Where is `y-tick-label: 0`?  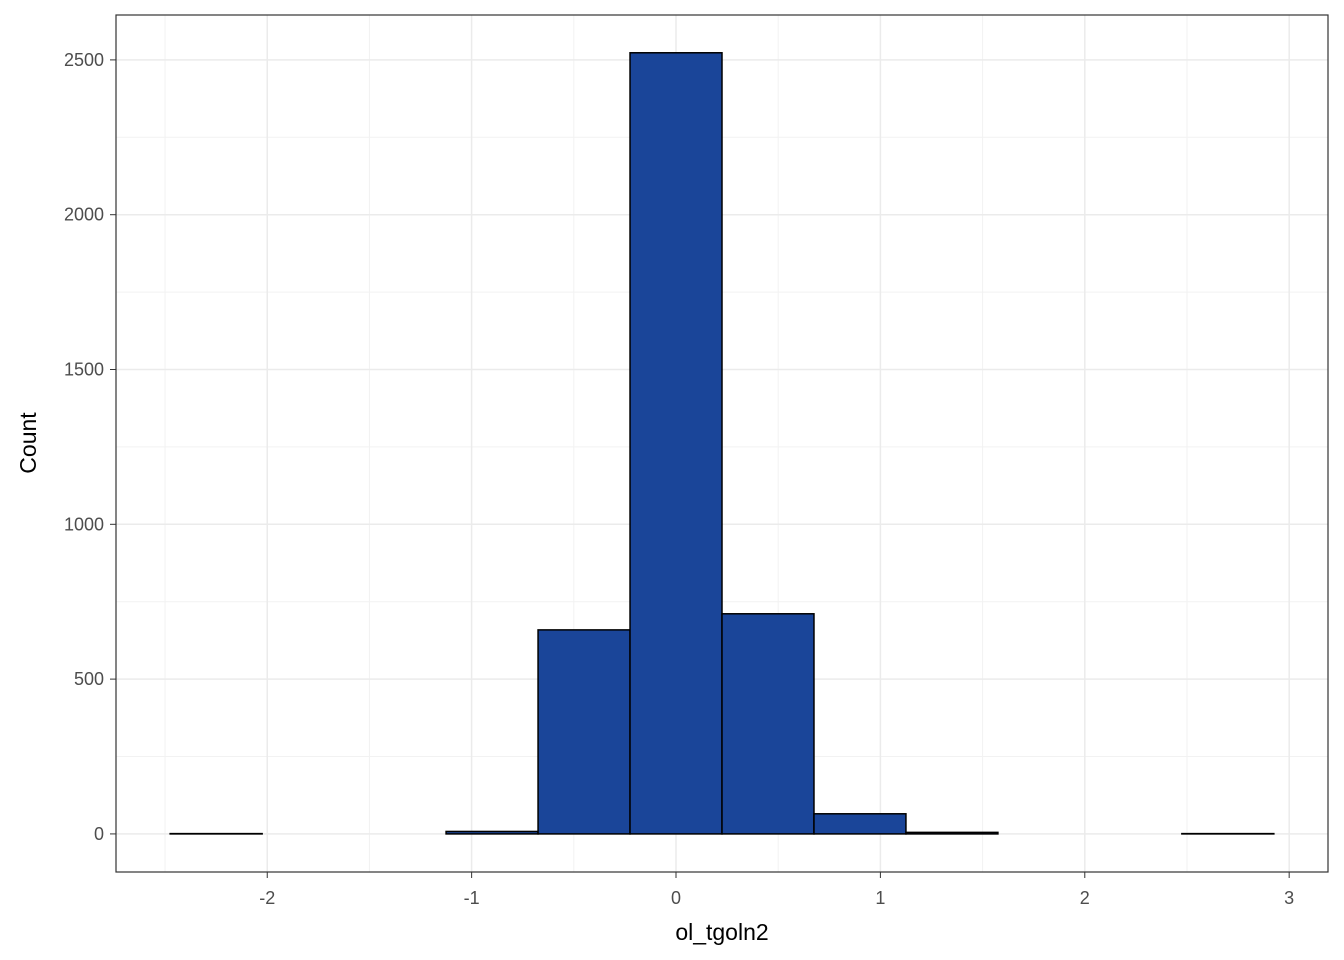 y-tick-label: 0 is located at coordinates (99, 834).